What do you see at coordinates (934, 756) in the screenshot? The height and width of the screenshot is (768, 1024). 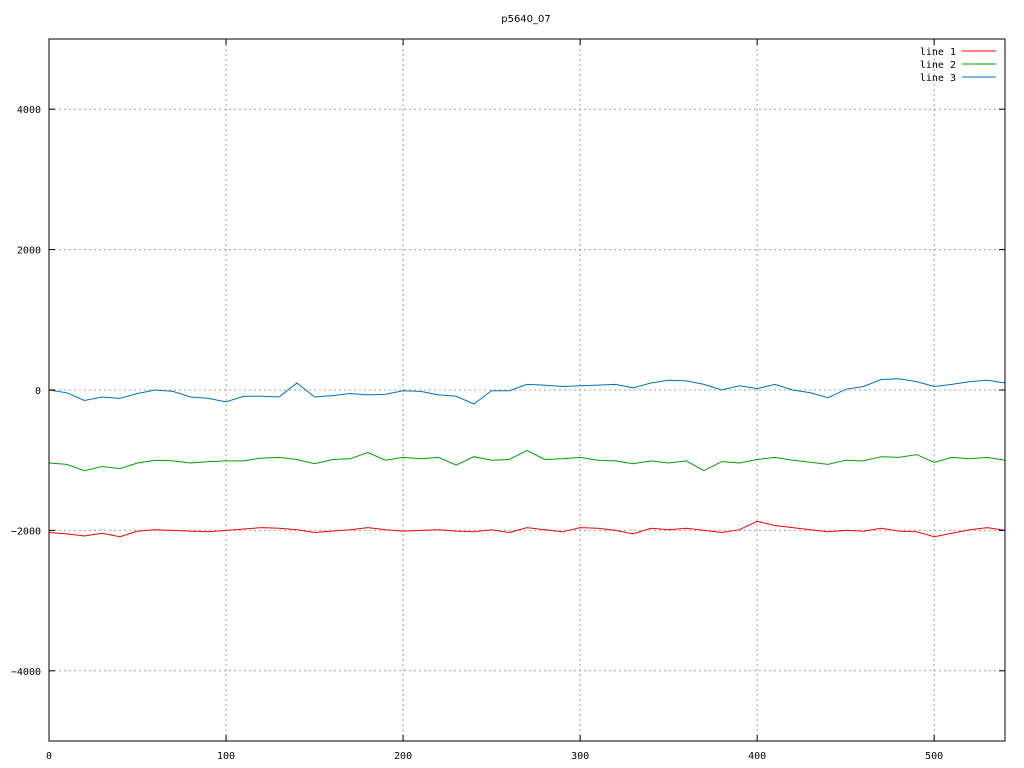 I see `x-tick-label: 500` at bounding box center [934, 756].